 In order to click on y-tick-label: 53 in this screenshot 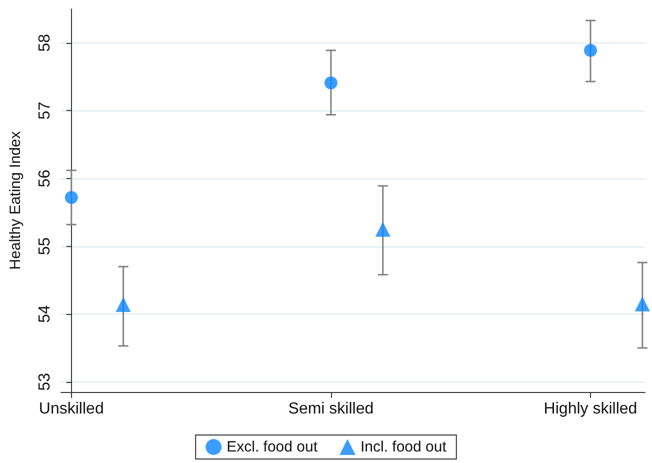, I will do `click(45, 381)`.